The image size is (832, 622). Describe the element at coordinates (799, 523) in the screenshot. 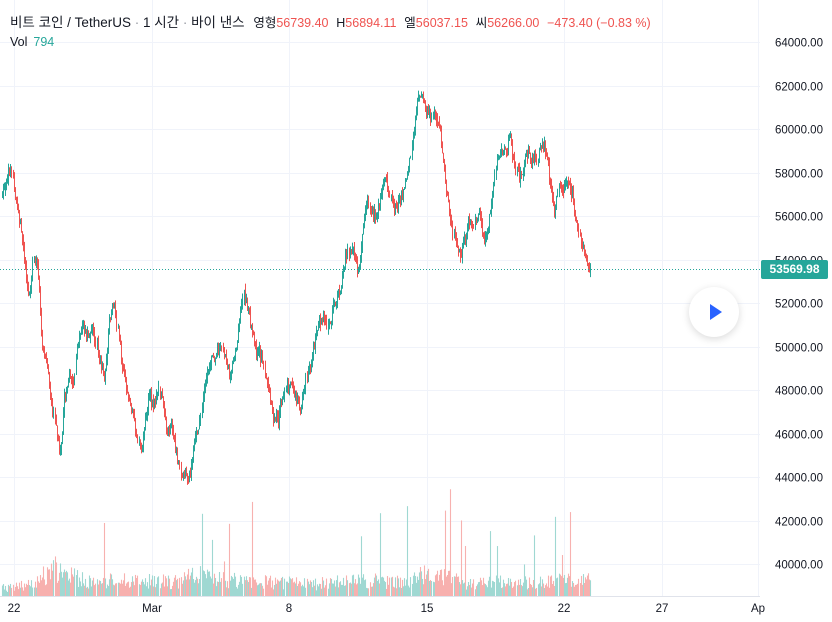

I see `price-tick-label: 42000.00` at that location.